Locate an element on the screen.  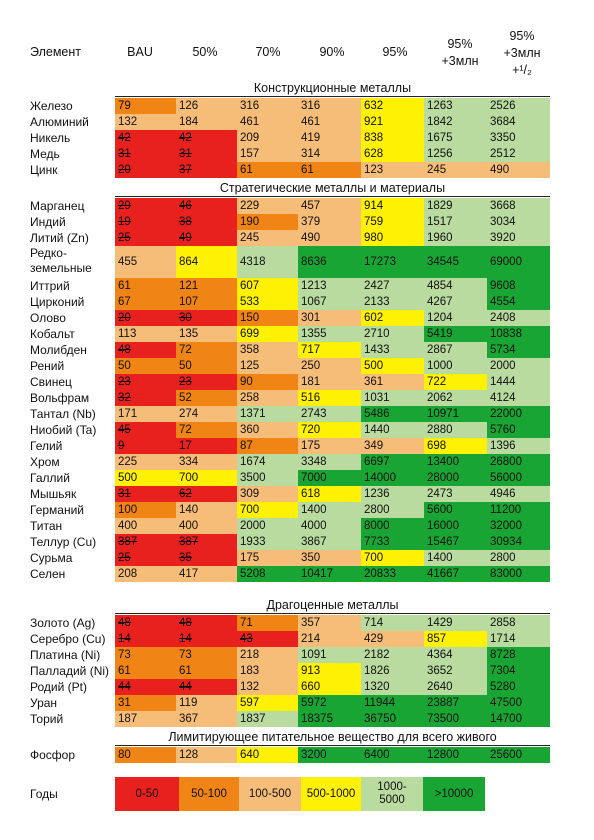
table-cell: 218 is located at coordinates (267, 655).